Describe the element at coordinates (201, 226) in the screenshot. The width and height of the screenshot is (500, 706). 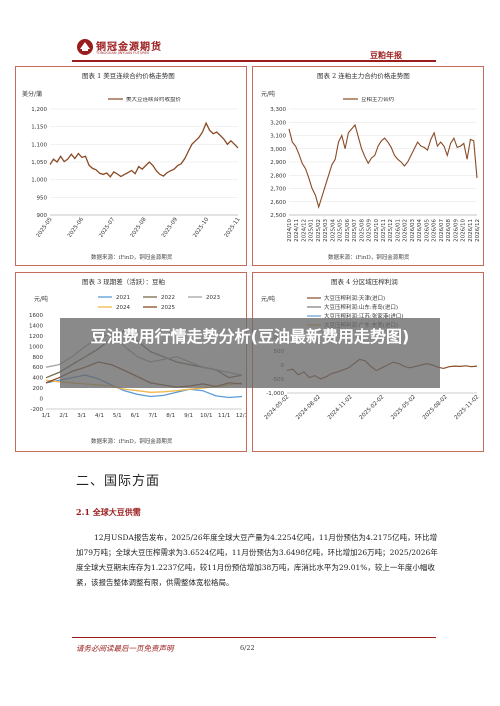
I see `x-tick-label: 2025-10` at that location.